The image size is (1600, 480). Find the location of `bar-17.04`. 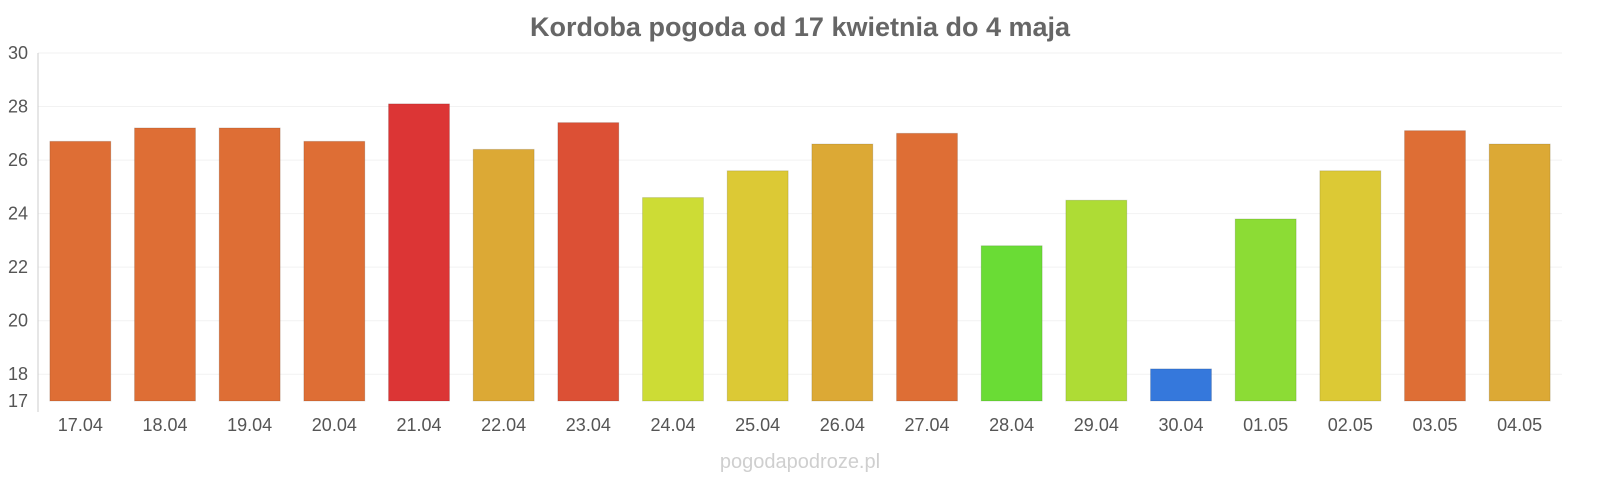

bar-17.04 is located at coordinates (80, 271).